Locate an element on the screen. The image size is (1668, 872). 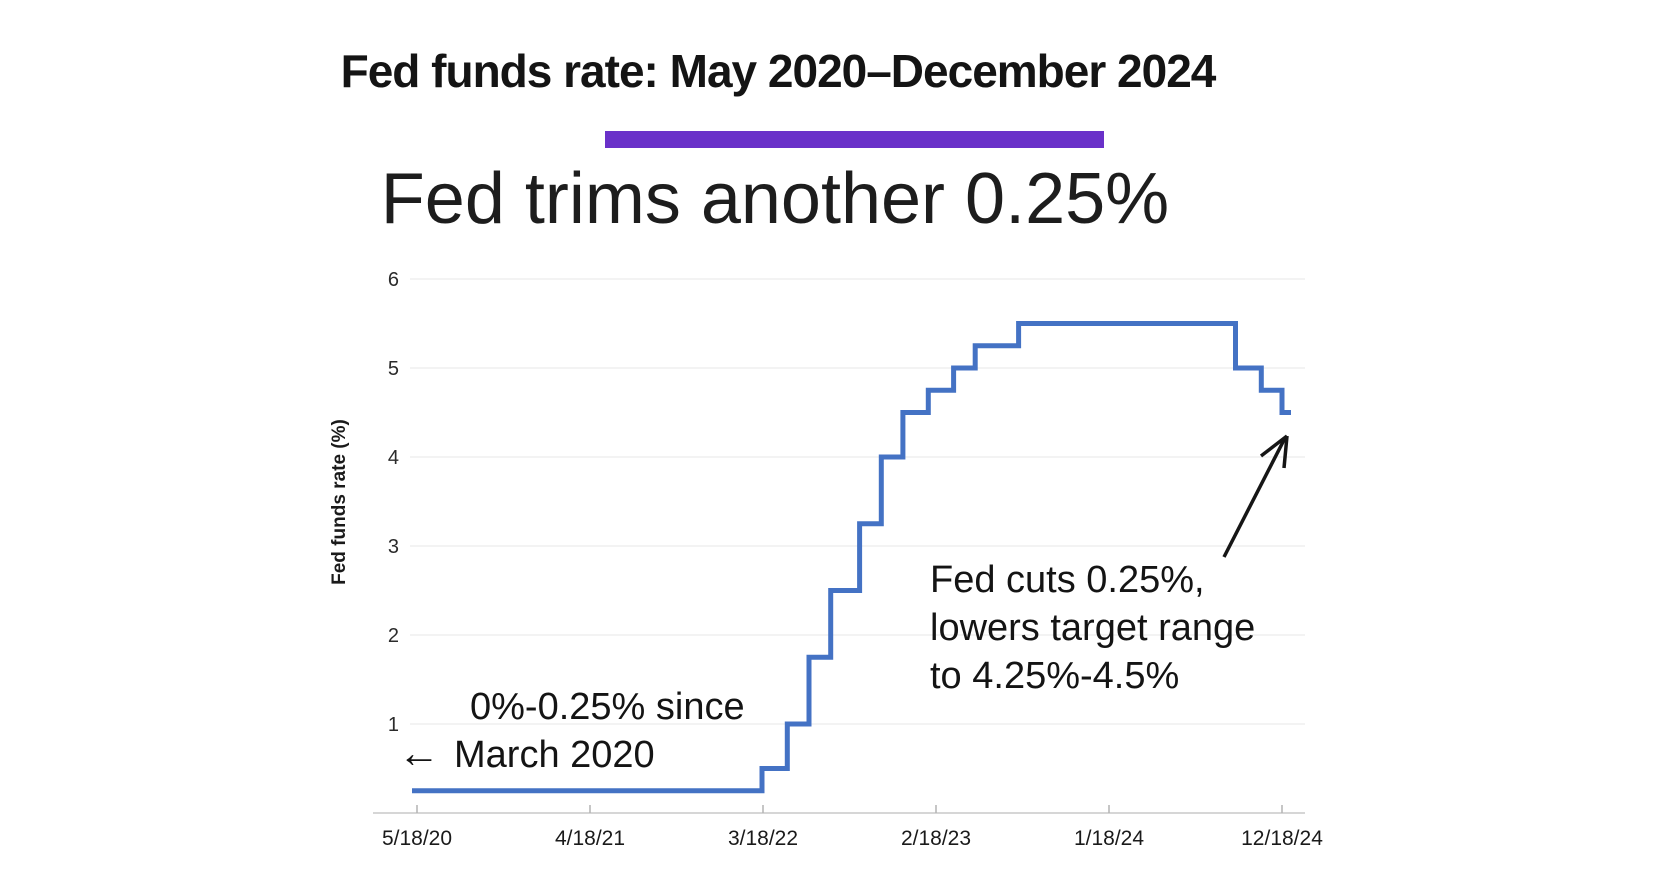
y-tick-label: 2 is located at coordinates (393, 636).